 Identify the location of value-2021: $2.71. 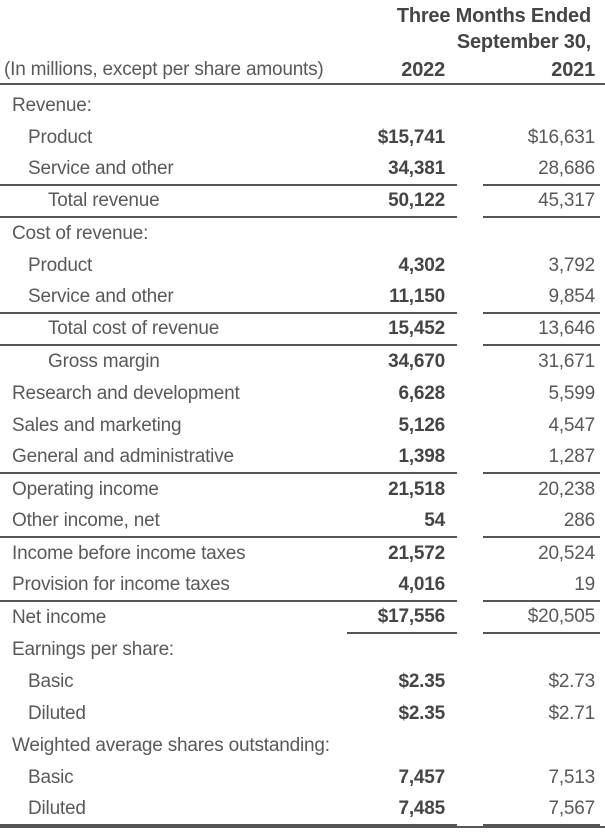
(571, 713).